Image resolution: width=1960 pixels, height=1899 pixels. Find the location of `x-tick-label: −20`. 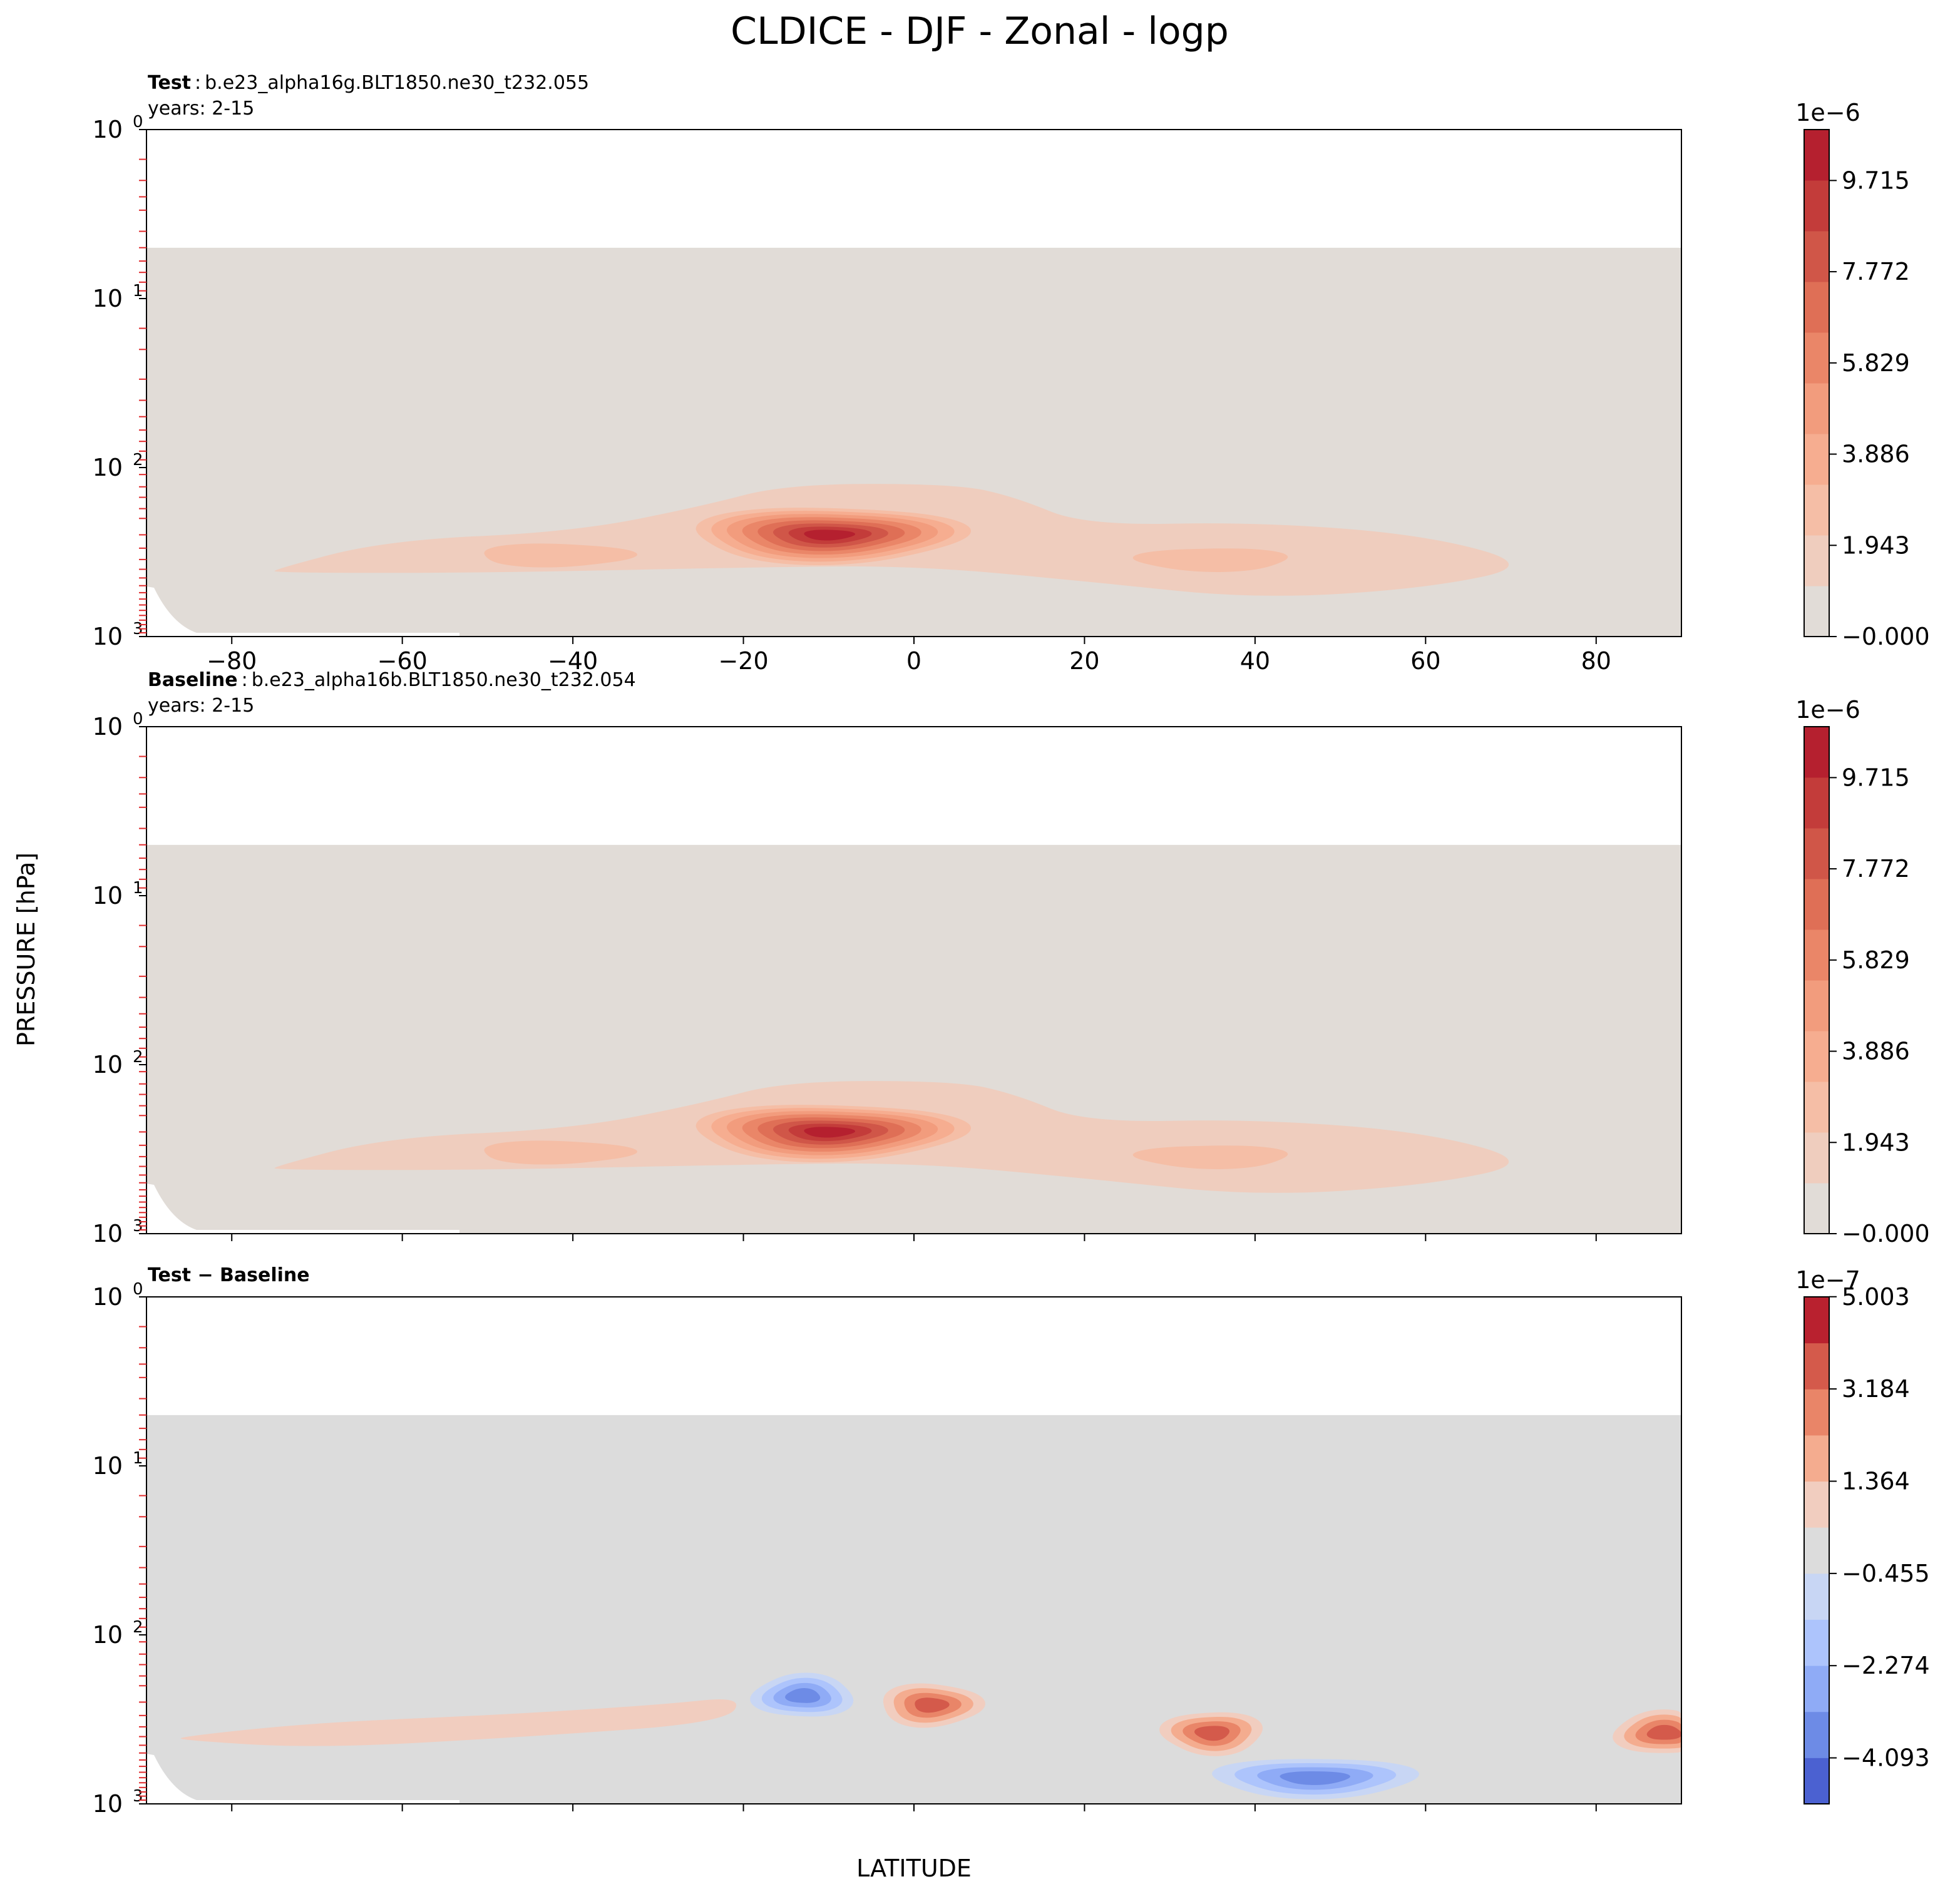

x-tick-label: −20 is located at coordinates (743, 661).